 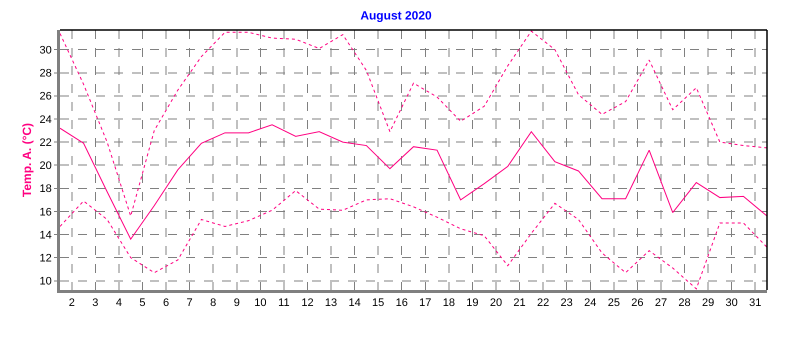 I want to click on x-tick-label: 5, so click(x=142, y=303).